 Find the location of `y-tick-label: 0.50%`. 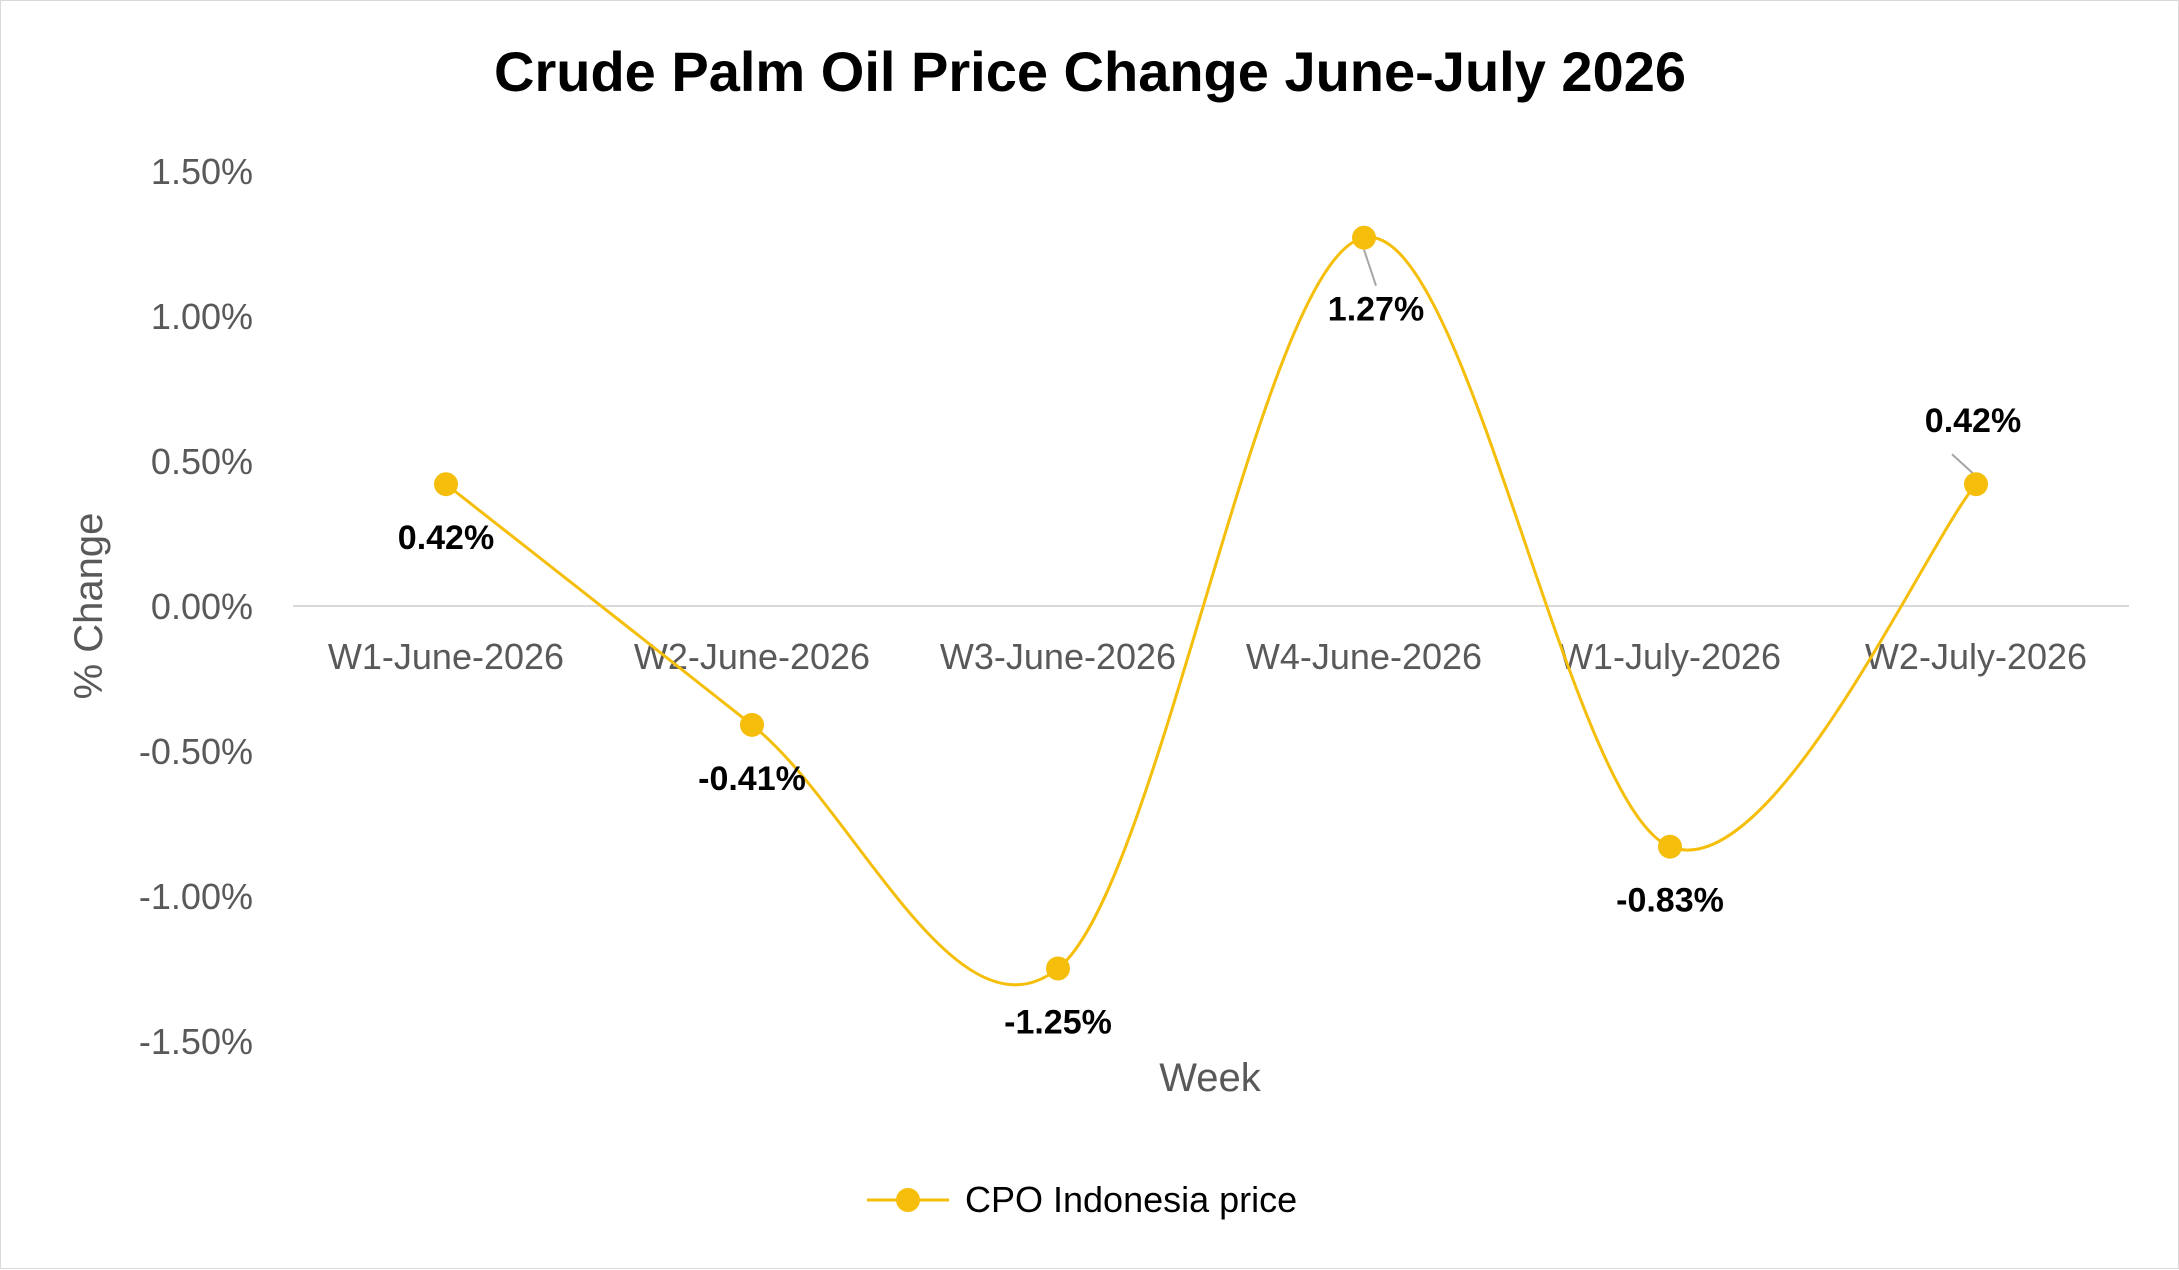

y-tick-label: 0.50% is located at coordinates (202, 461).